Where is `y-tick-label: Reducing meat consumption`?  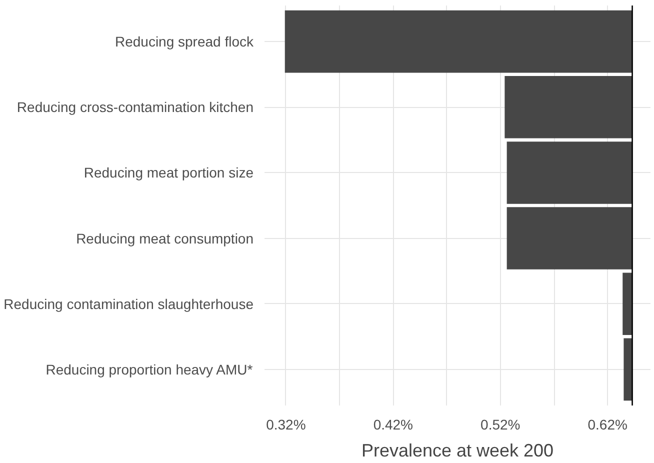 y-tick-label: Reducing meat consumption is located at coordinates (165, 238).